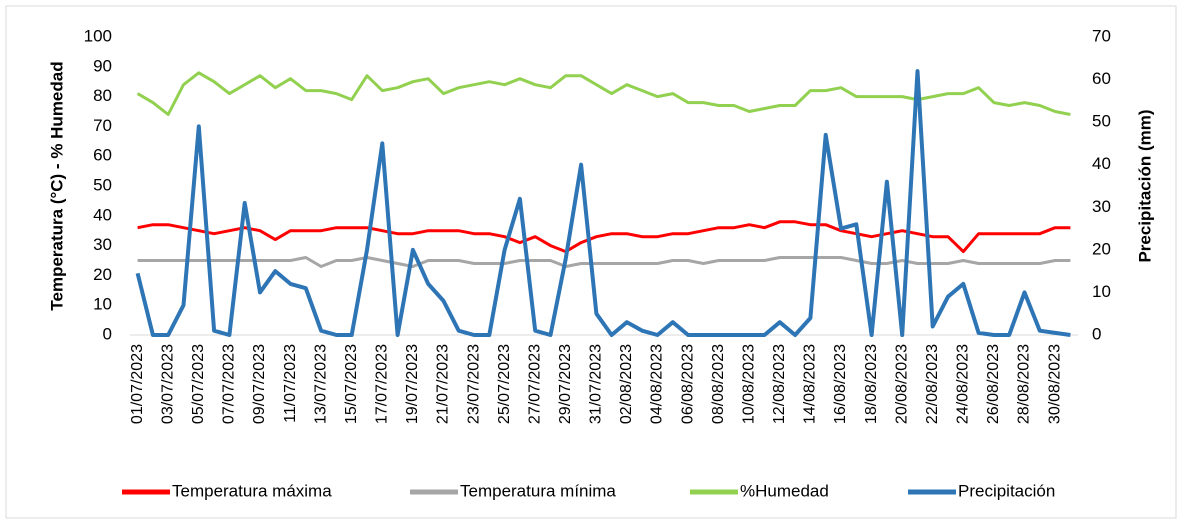 This screenshot has width=1183, height=525. What do you see at coordinates (596, 384) in the screenshot?
I see `x-tick-label: 31/07/2023` at bounding box center [596, 384].